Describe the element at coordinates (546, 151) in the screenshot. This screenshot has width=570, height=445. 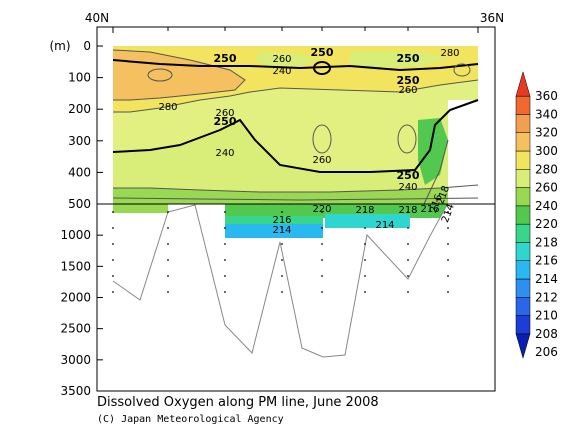
I see `colorbar-label: 300` at that location.